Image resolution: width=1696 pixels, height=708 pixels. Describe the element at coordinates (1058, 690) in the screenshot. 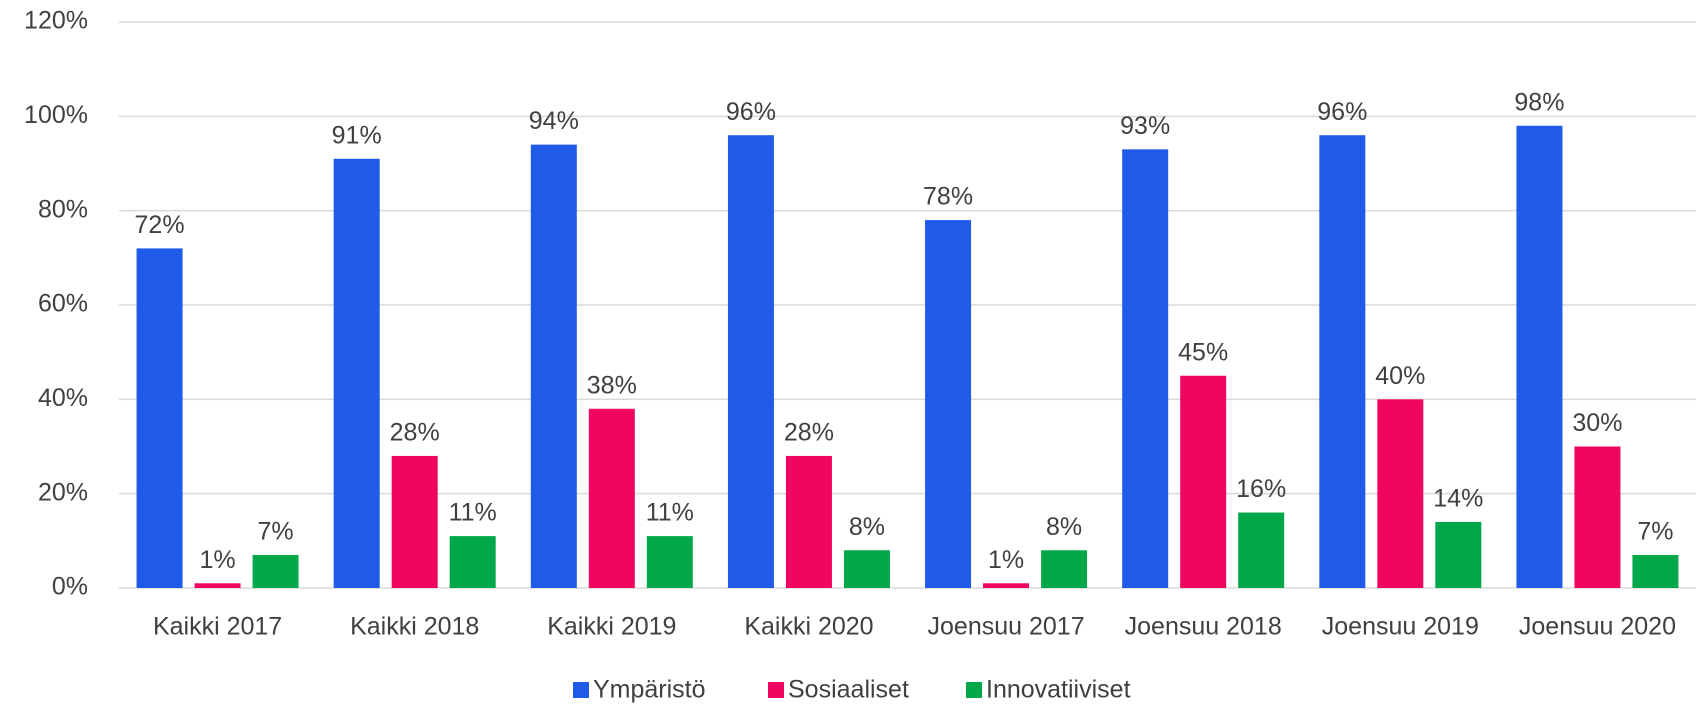

I see `legend-label: Innovatiiviset` at that location.